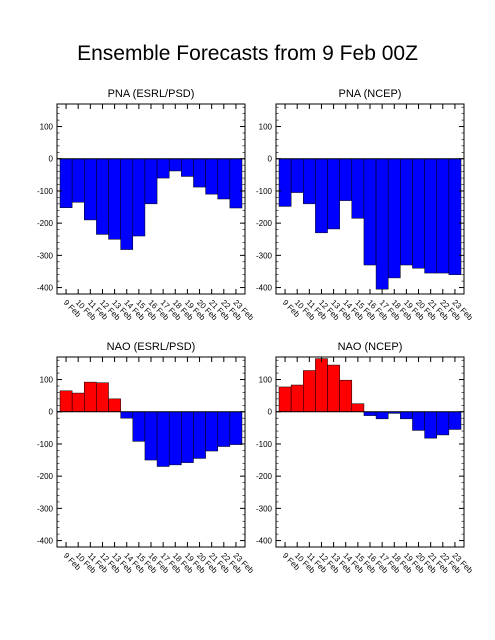 Image resolution: width=495 pixels, height=640 pixels. What do you see at coordinates (247, 53) in the screenshot?
I see `page-title: Ensemble Forecasts from 9 Feb 00Z` at bounding box center [247, 53].